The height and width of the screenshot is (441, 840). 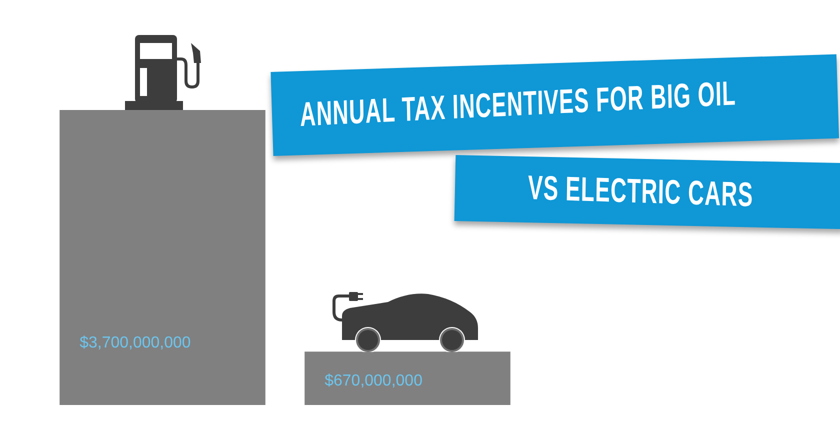 I want to click on text: VS ELECTRIC CARS, so click(x=641, y=192).